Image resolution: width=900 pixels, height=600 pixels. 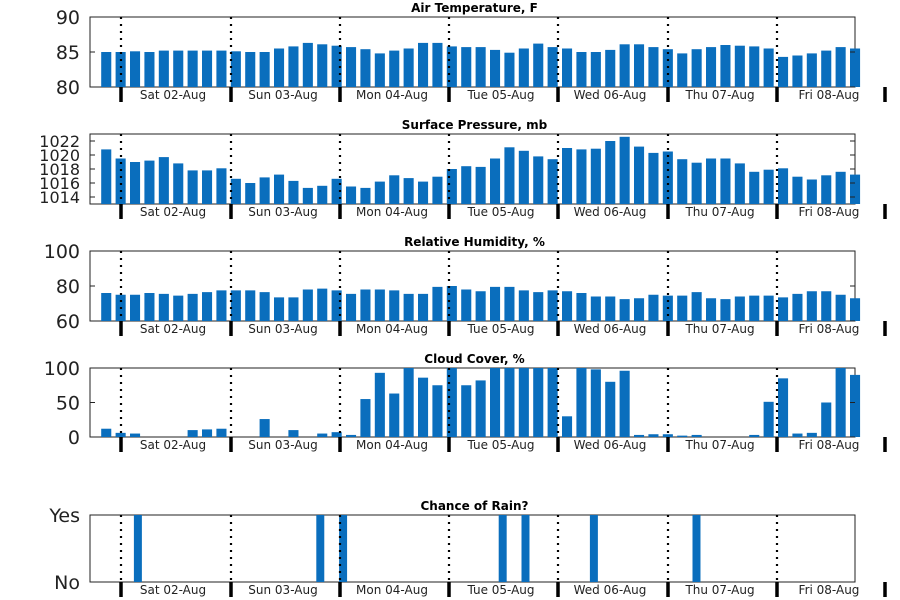 I want to click on y-tick-label: 80, so click(x=68, y=287).